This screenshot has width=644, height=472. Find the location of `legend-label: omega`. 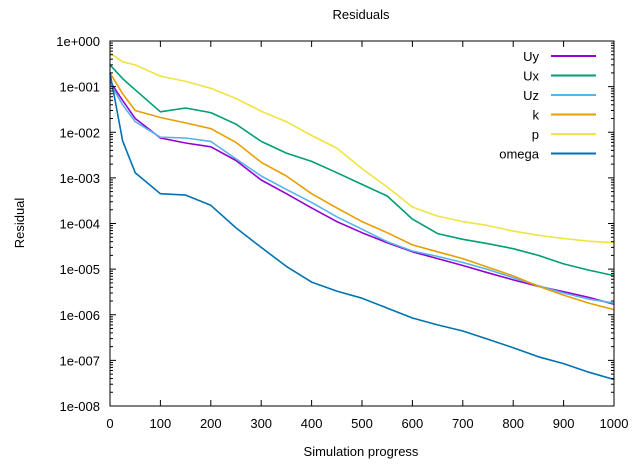

legend-label: omega is located at coordinates (519, 154).